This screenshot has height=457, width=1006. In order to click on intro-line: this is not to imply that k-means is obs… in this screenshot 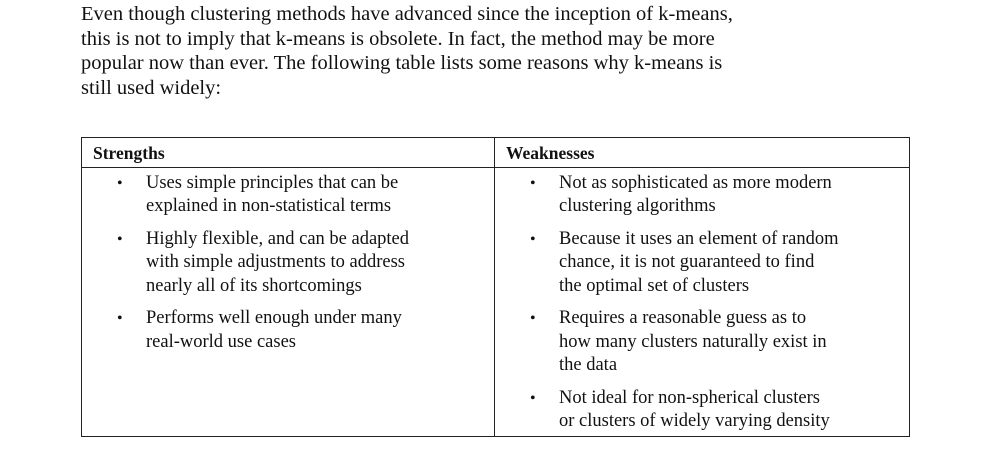, I will do `click(398, 38)`.